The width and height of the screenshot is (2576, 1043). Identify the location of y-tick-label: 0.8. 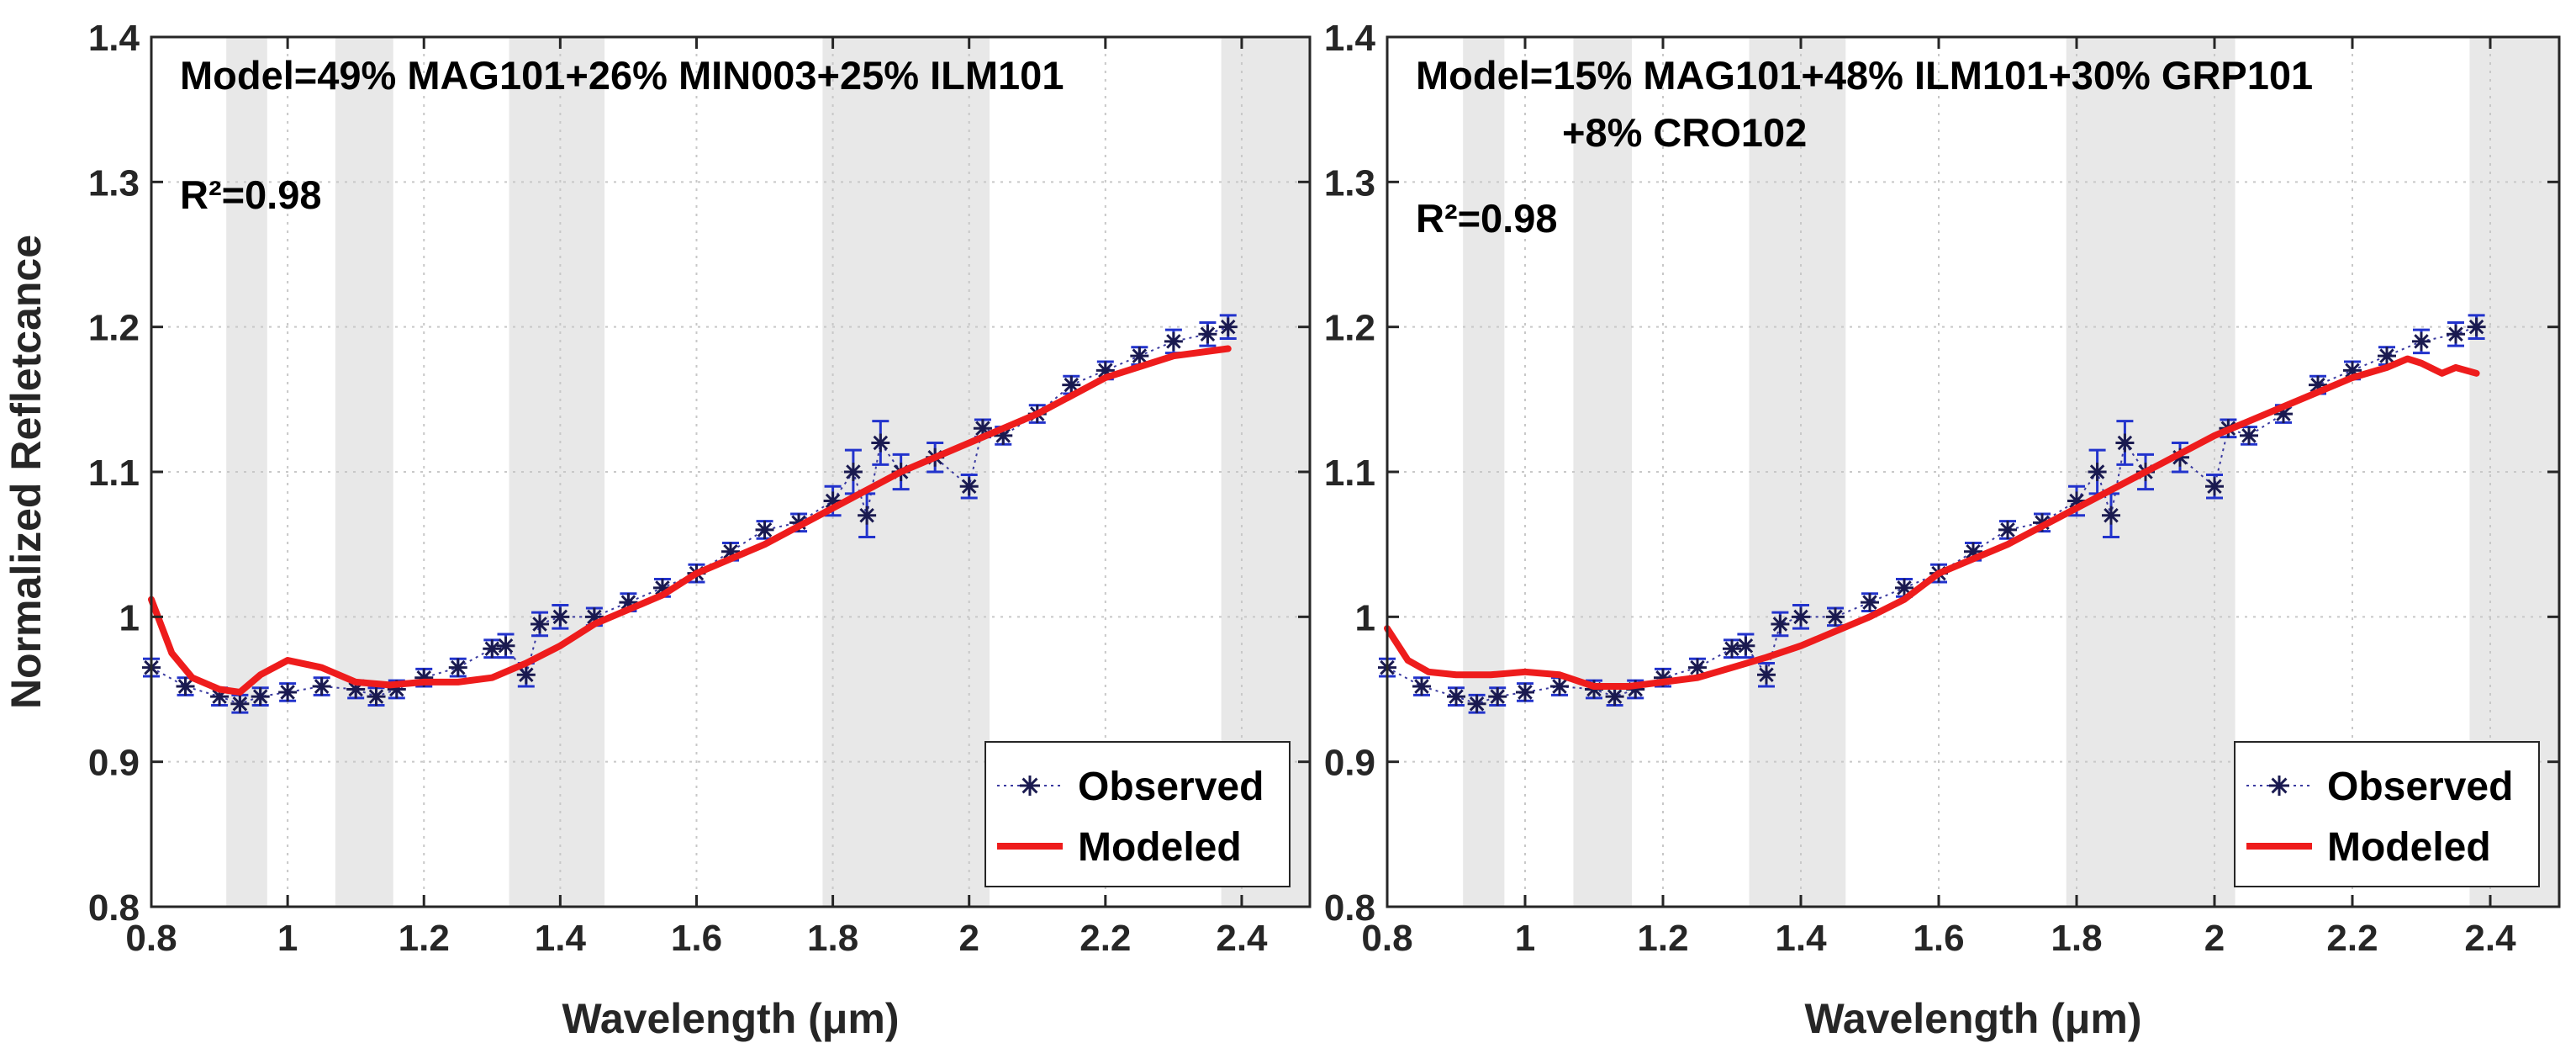
(114, 908).